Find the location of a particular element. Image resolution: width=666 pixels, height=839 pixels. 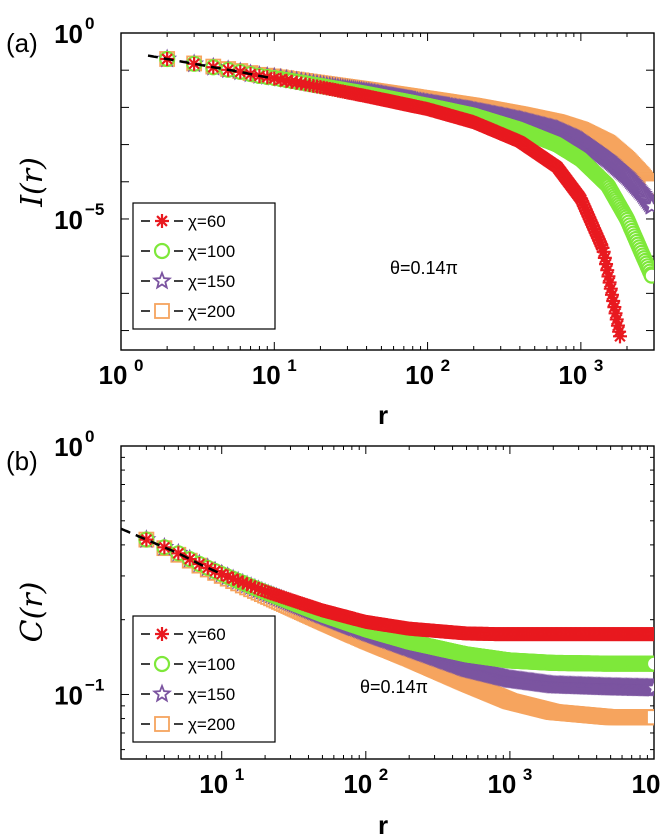

legend-entry: χ=100 is located at coordinates (188, 664).